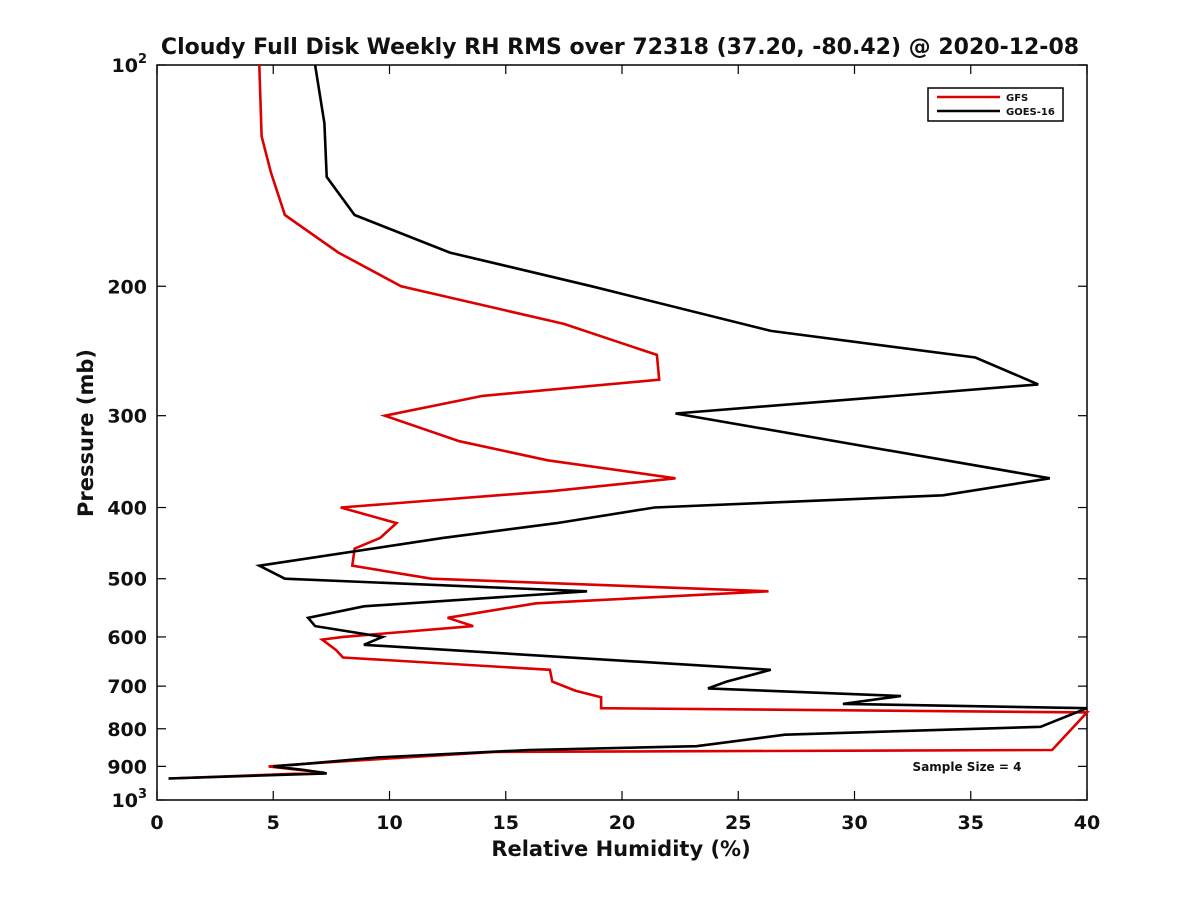 Image resolution: width=1200 pixels, height=900 pixels. Describe the element at coordinates (142, 59) in the screenshot. I see `y-tick-label-exponent: 2` at that location.